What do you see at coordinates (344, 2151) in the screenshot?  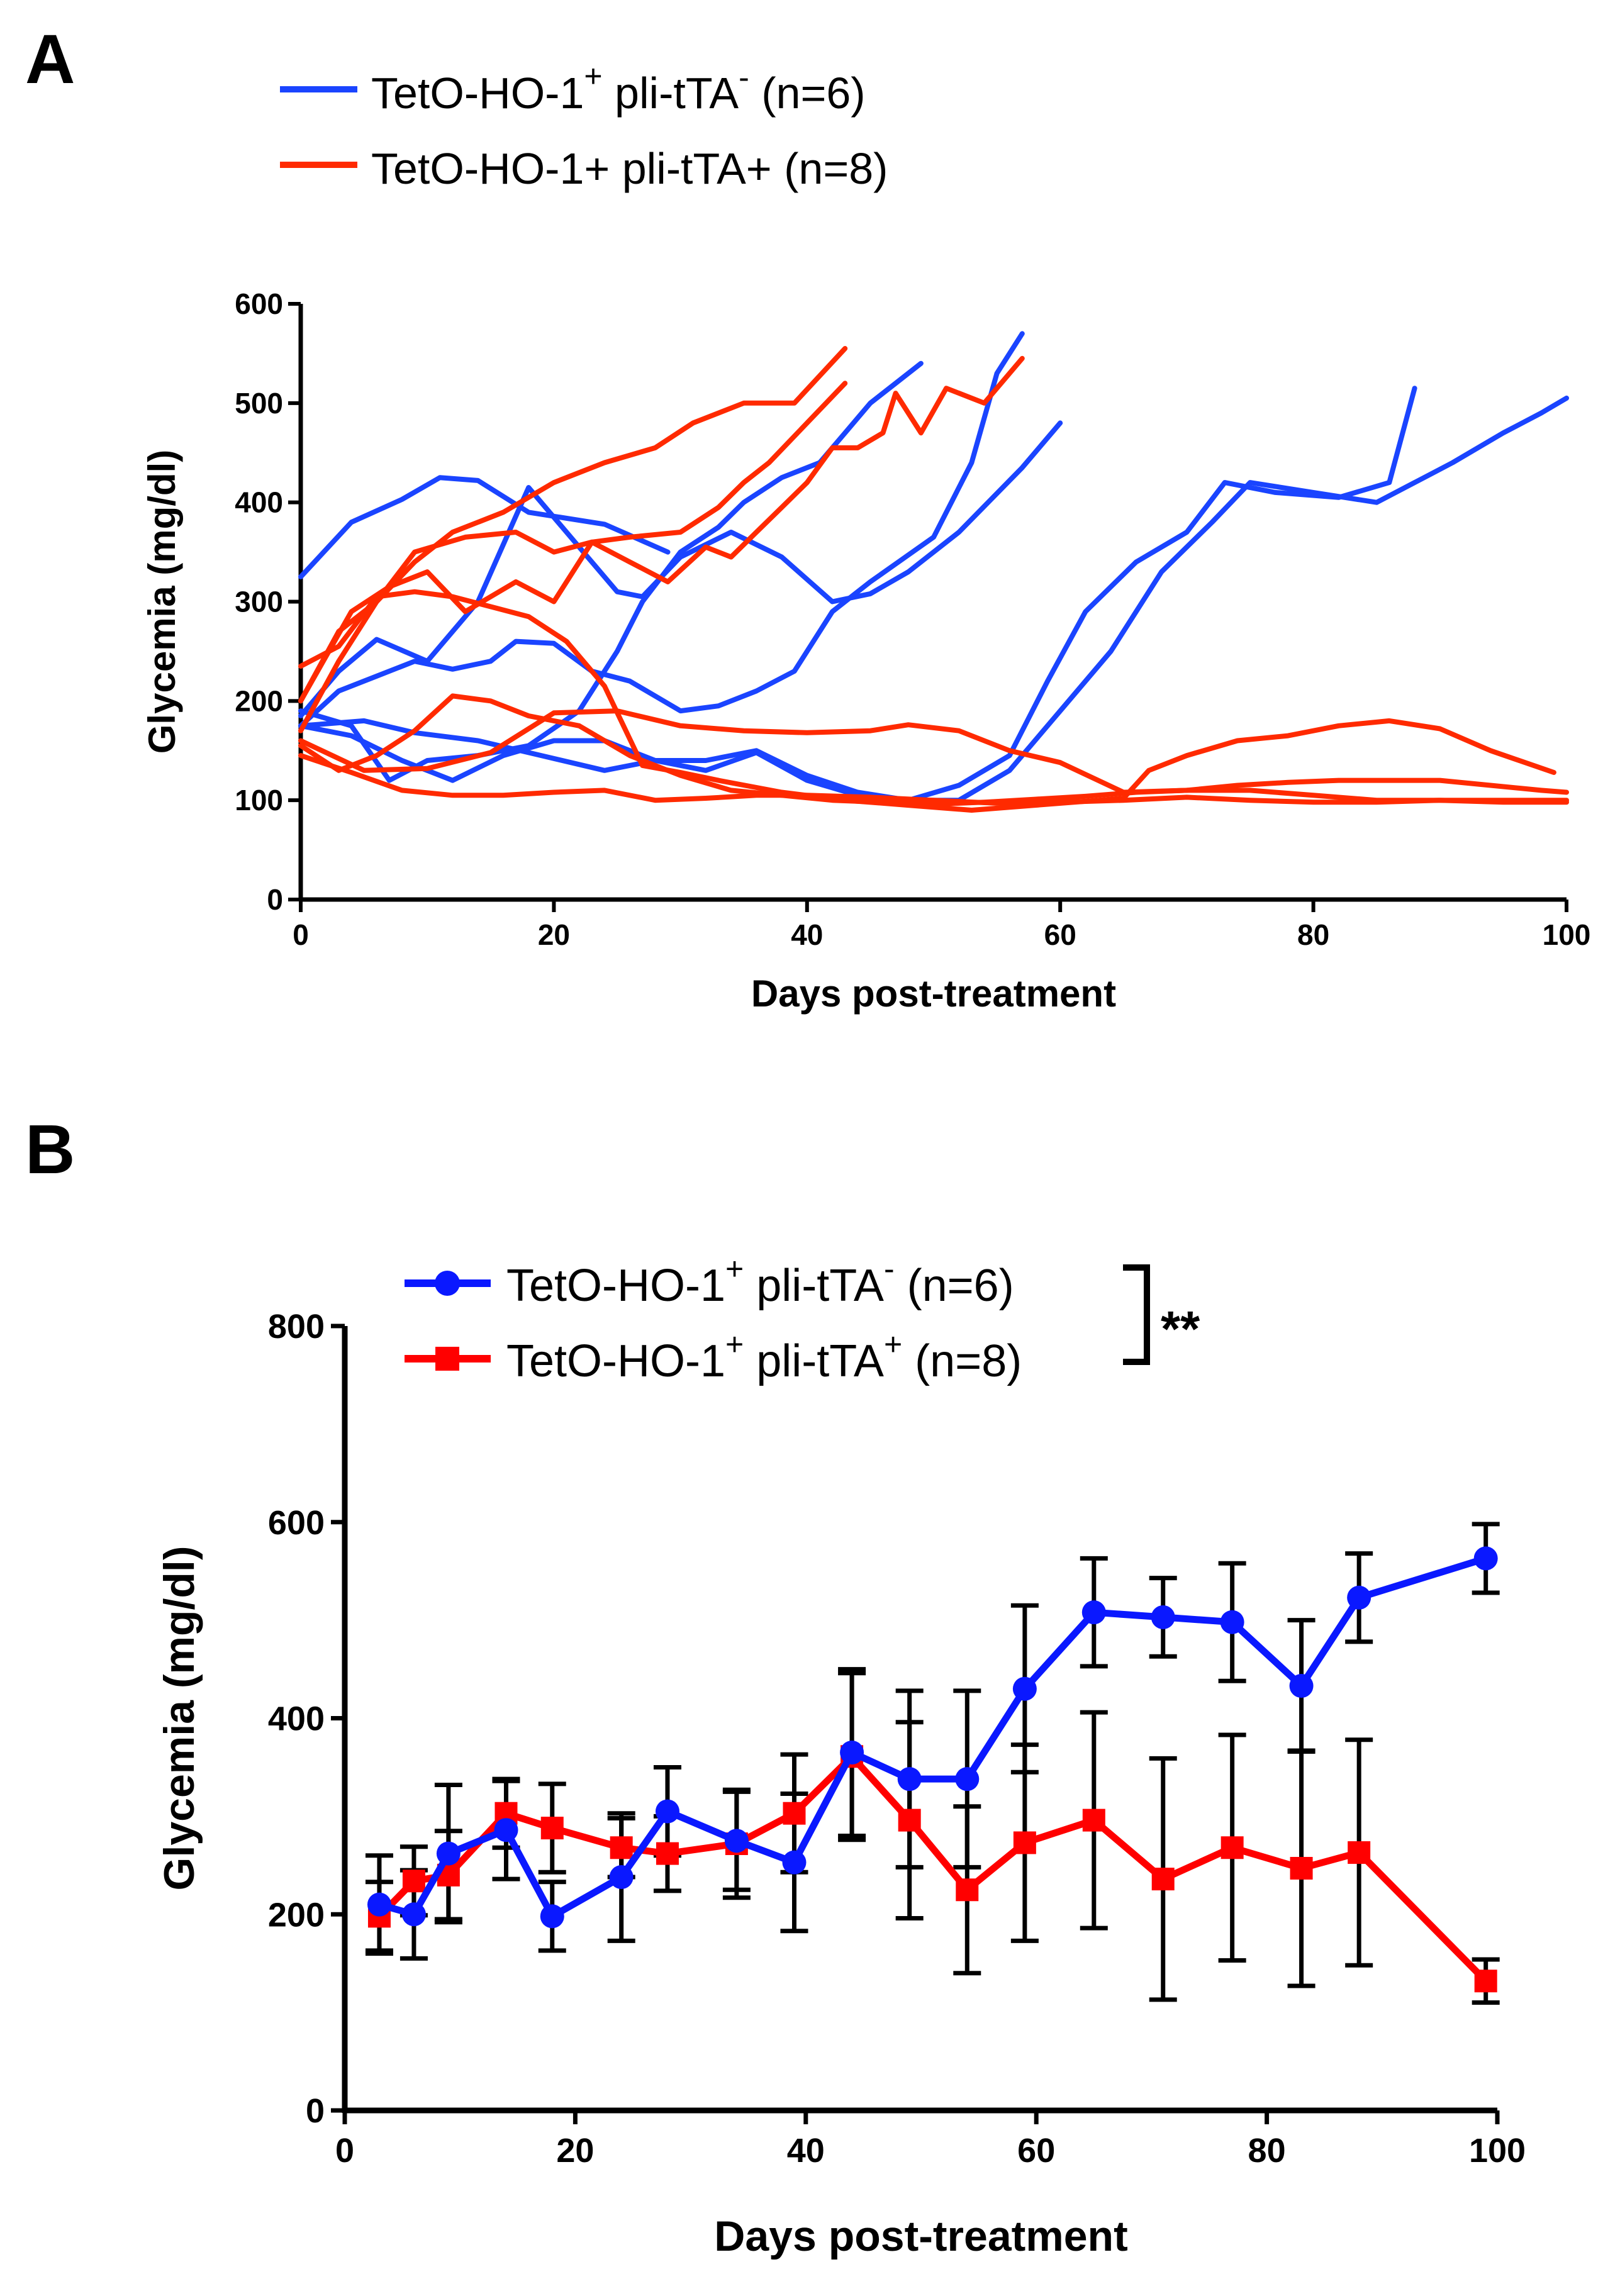 I see `panel-b-x-tick-label: 0` at bounding box center [344, 2151].